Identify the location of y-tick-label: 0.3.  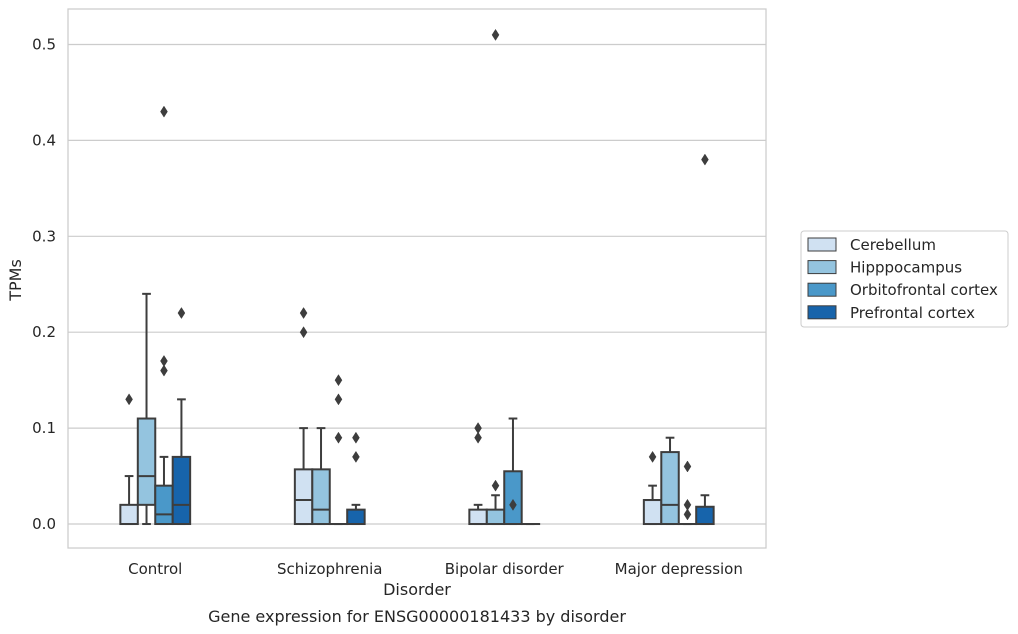
(44, 236).